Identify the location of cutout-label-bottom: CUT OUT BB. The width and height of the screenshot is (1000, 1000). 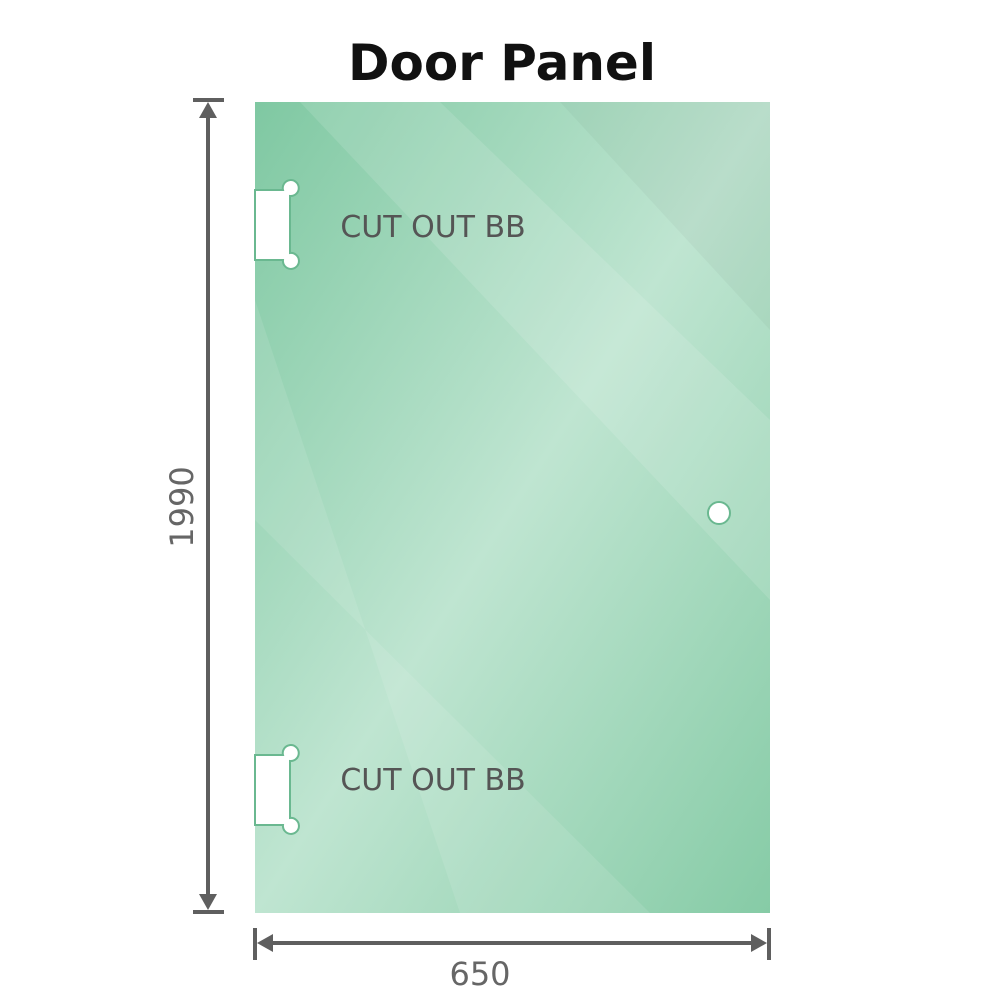
(432, 780).